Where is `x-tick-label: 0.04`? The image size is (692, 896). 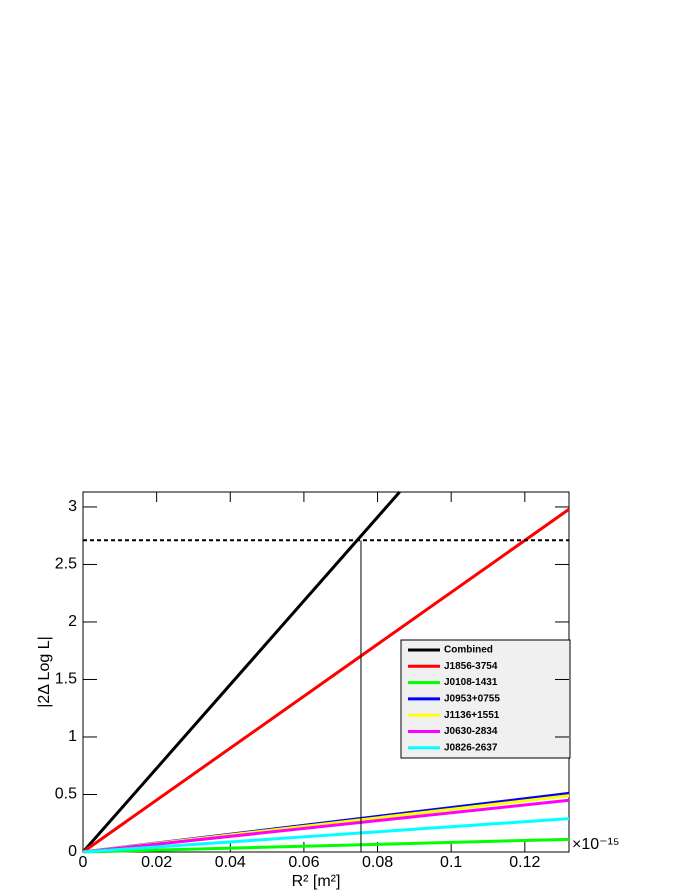 x-tick-label: 0.04 is located at coordinates (230, 862).